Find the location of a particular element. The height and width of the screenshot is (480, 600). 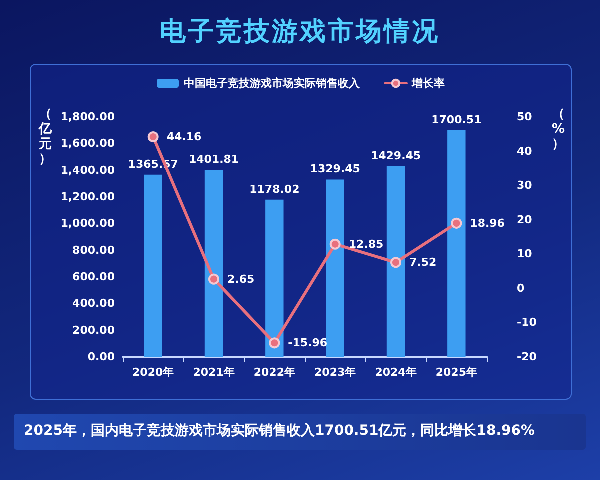

data-label: 1329.45 is located at coordinates (335, 169).